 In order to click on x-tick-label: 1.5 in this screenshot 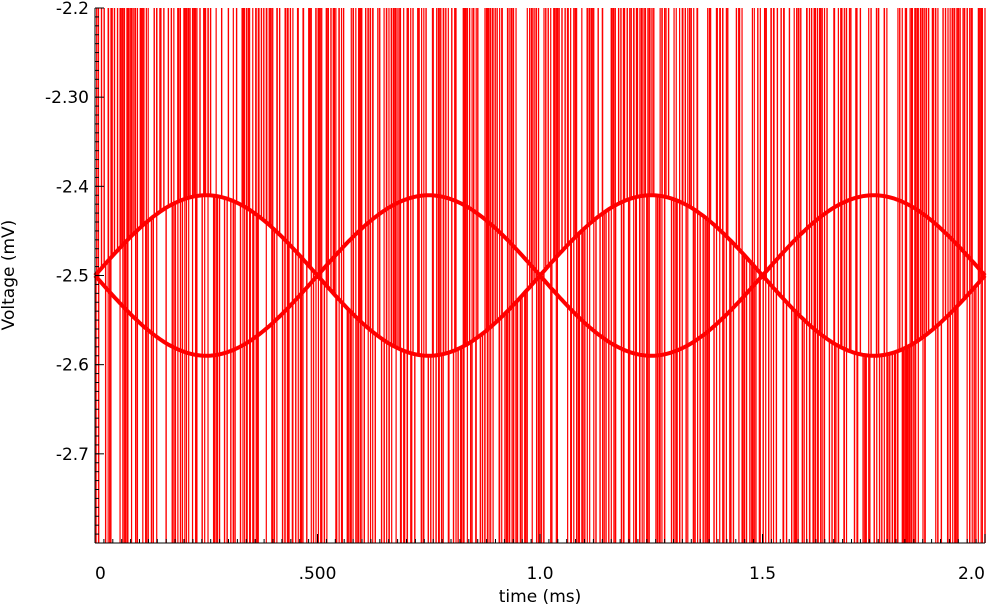, I will do `click(762, 574)`.